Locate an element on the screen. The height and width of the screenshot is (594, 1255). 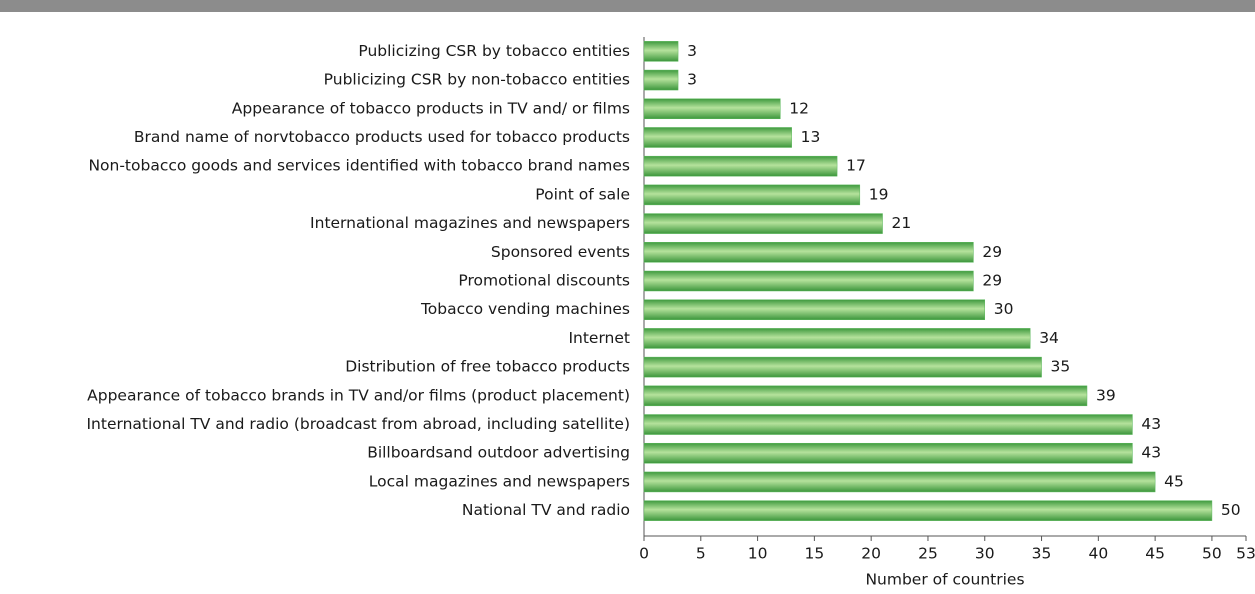
y-tick-label: Distribution of free tobacco products is located at coordinates (487, 367).